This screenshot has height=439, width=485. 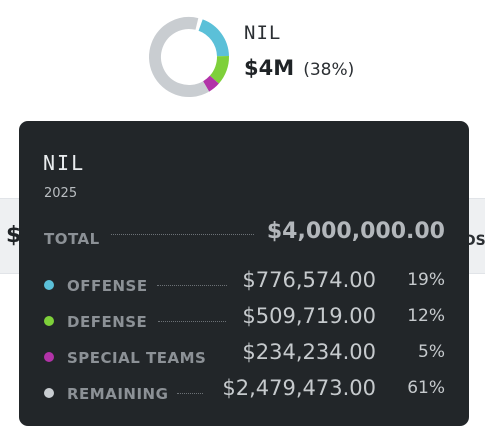 What do you see at coordinates (263, 33) in the screenshot?
I see `summary-label: NIL` at bounding box center [263, 33].